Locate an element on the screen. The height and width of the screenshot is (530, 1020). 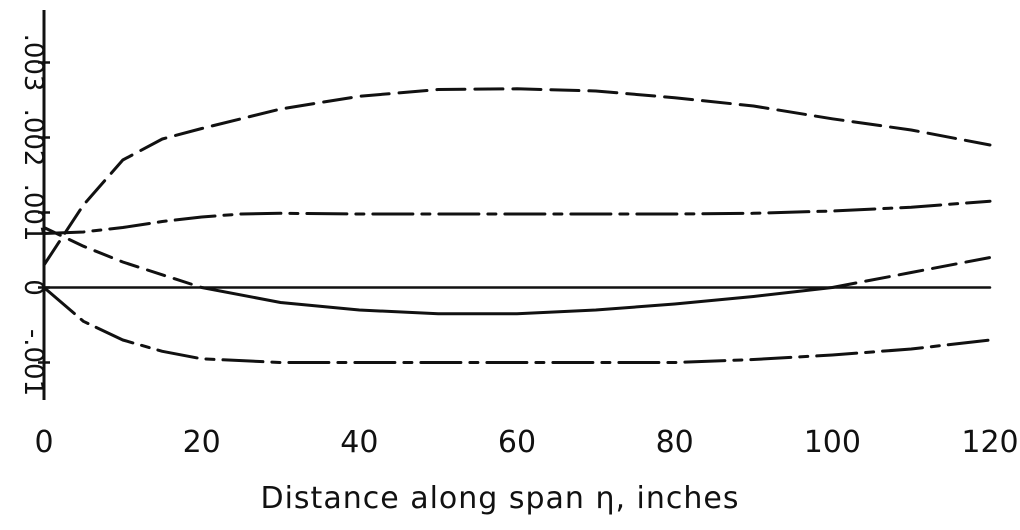
x-tick-label: 0 is located at coordinates (43, 442).